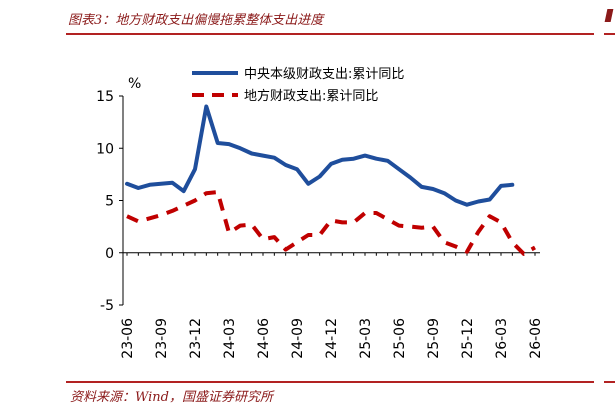 The height and width of the screenshot is (416, 615). Describe the element at coordinates (264, 338) in the screenshot. I see `x-tick-label: 24-06` at that location.